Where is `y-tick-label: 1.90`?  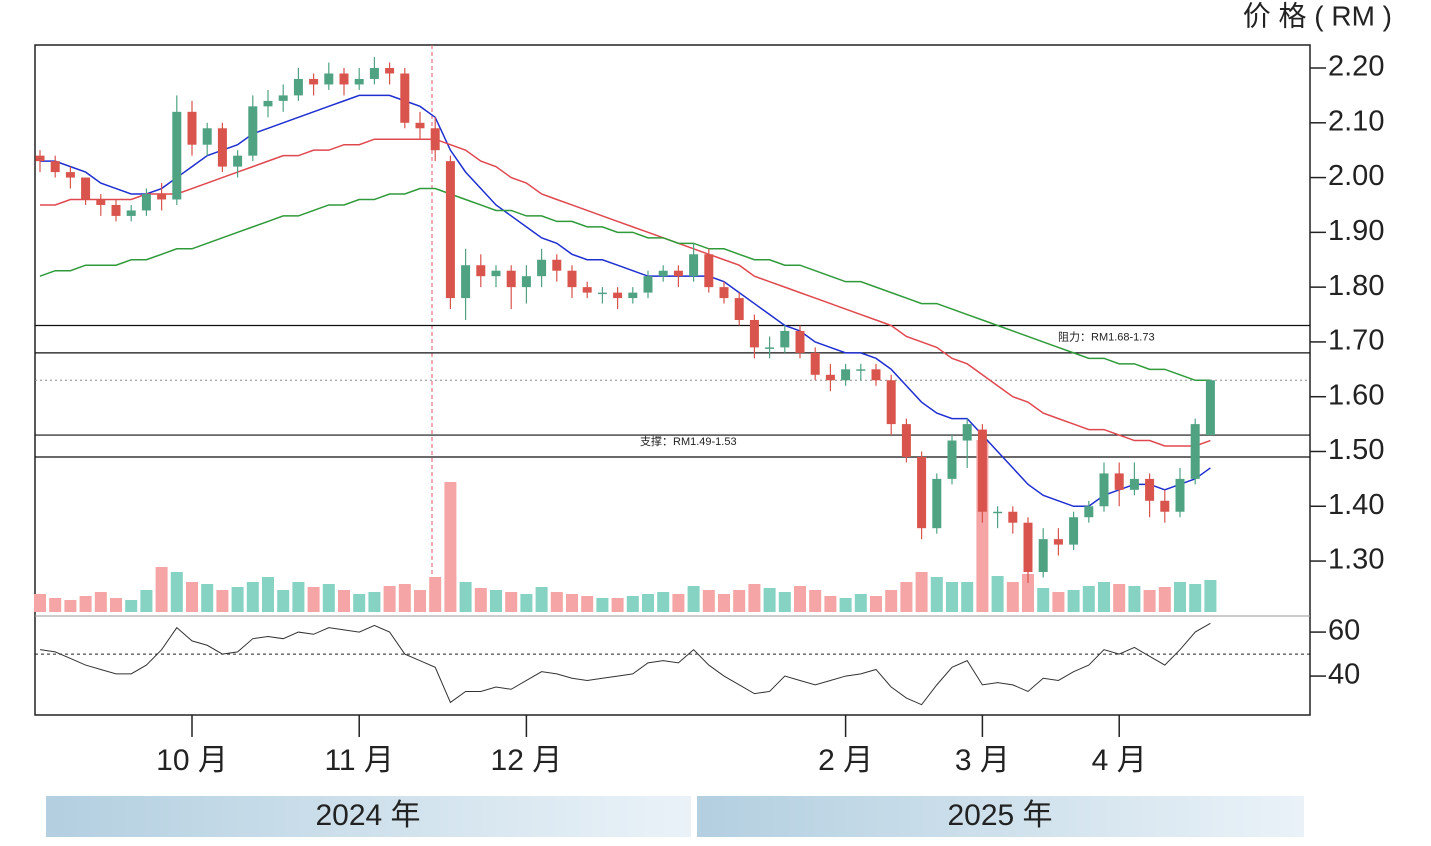
y-tick-label: 1.90 is located at coordinates (1356, 231).